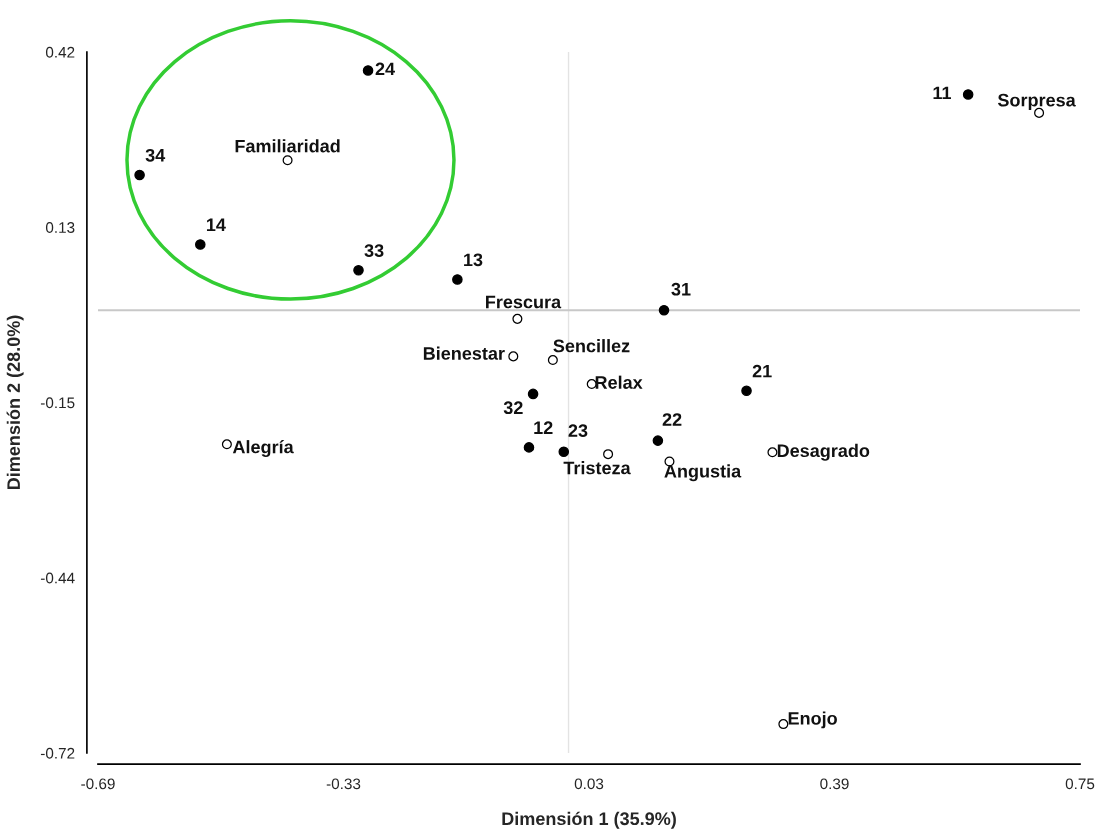  What do you see at coordinates (703, 473) in the screenshot?
I see `annotation: Angustia` at bounding box center [703, 473].